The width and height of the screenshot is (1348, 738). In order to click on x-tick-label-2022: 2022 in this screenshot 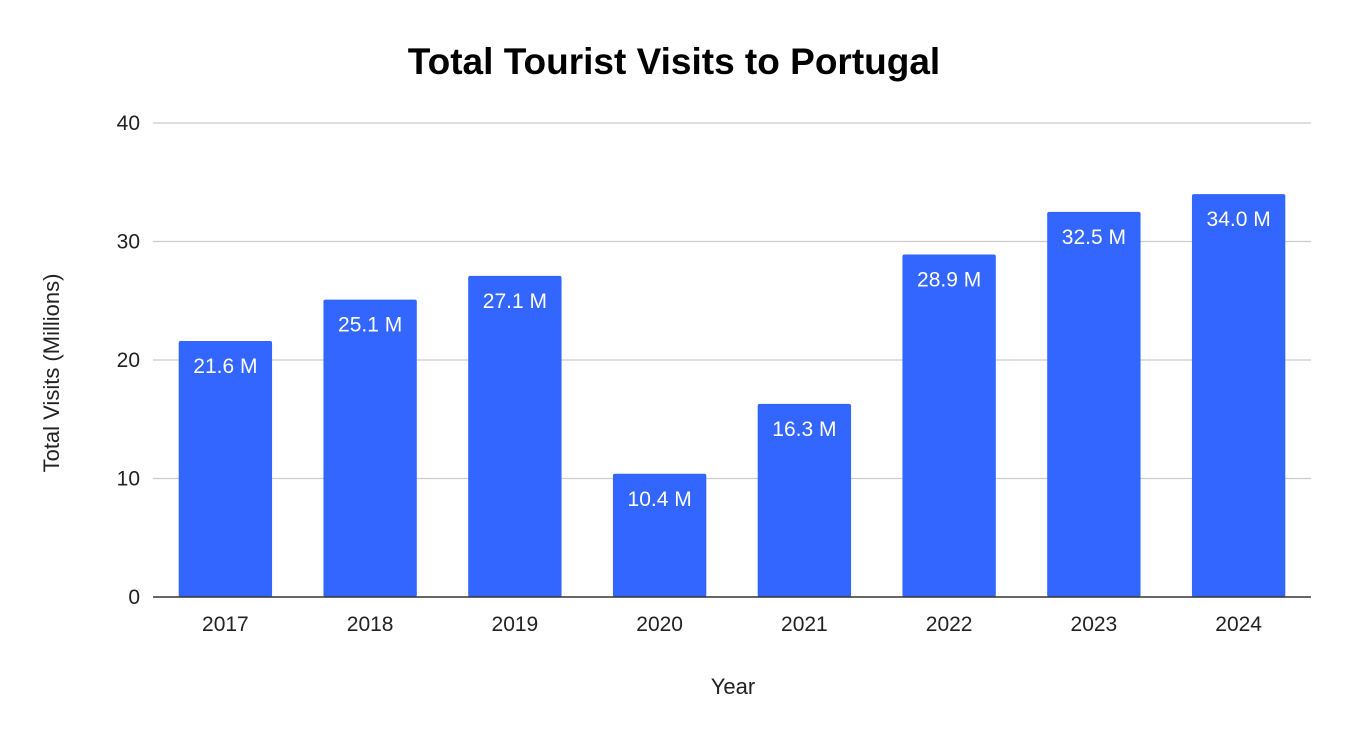, I will do `click(949, 624)`.